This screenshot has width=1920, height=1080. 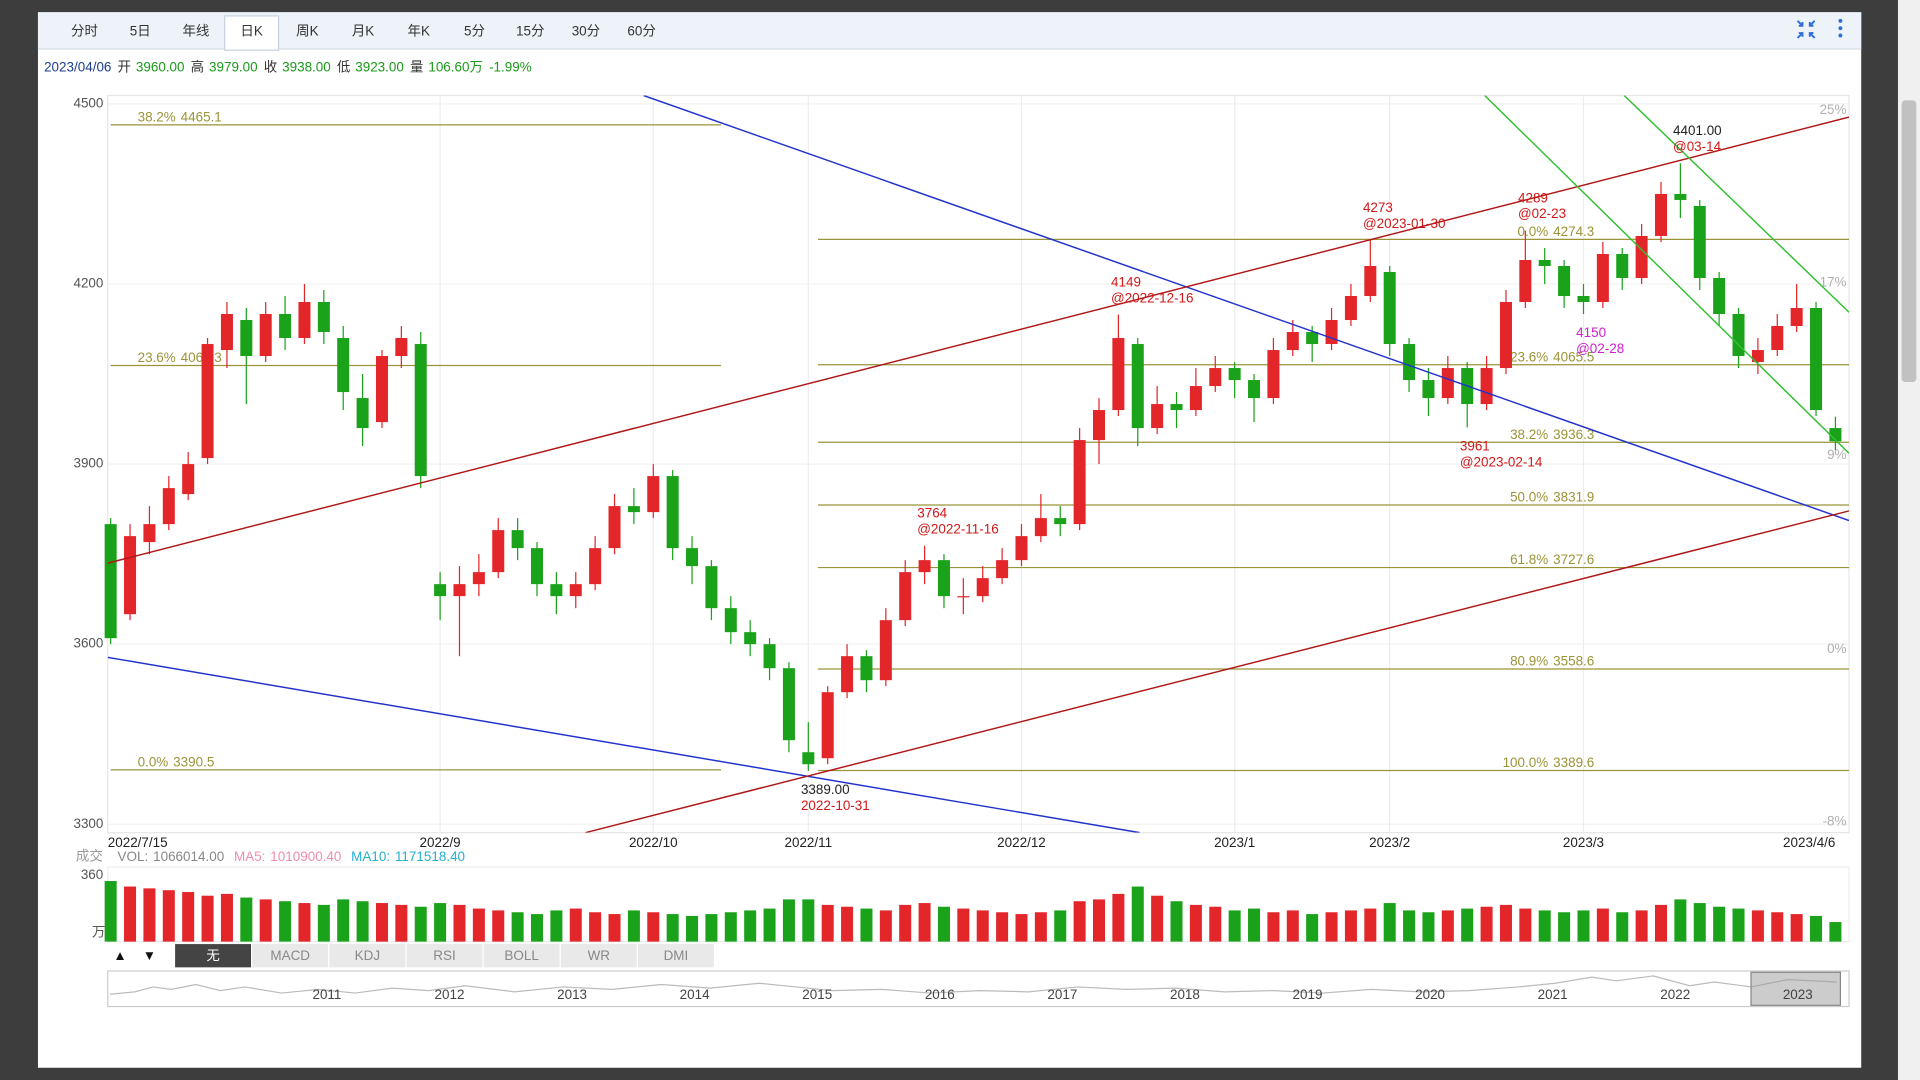 I want to click on indicator-tab: 无, so click(x=212, y=955).